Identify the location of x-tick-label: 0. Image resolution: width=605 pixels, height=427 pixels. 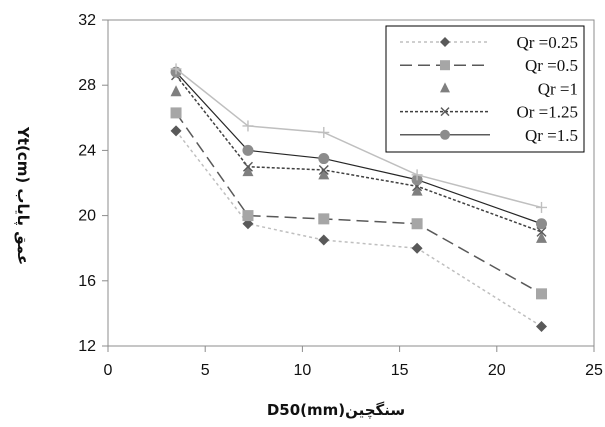
(108, 370).